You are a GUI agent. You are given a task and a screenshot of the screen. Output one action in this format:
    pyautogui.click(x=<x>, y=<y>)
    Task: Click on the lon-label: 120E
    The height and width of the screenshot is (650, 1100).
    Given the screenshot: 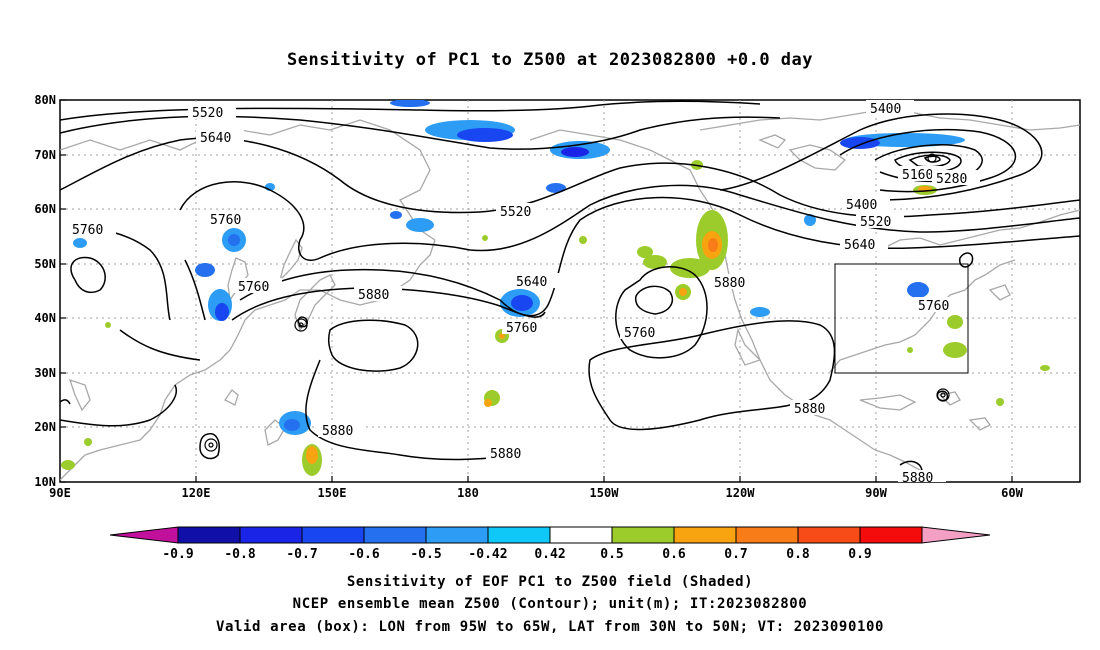 What is the action you would take?
    pyautogui.click(x=196, y=493)
    